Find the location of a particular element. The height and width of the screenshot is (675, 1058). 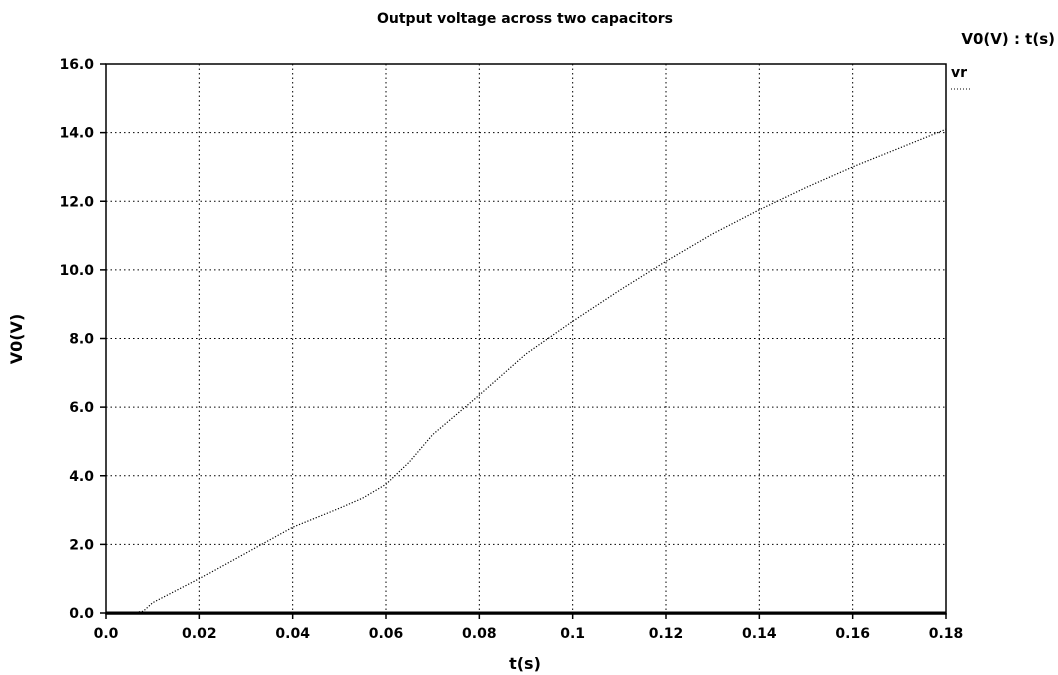

x-tick-label: 0.02 is located at coordinates (199, 634).